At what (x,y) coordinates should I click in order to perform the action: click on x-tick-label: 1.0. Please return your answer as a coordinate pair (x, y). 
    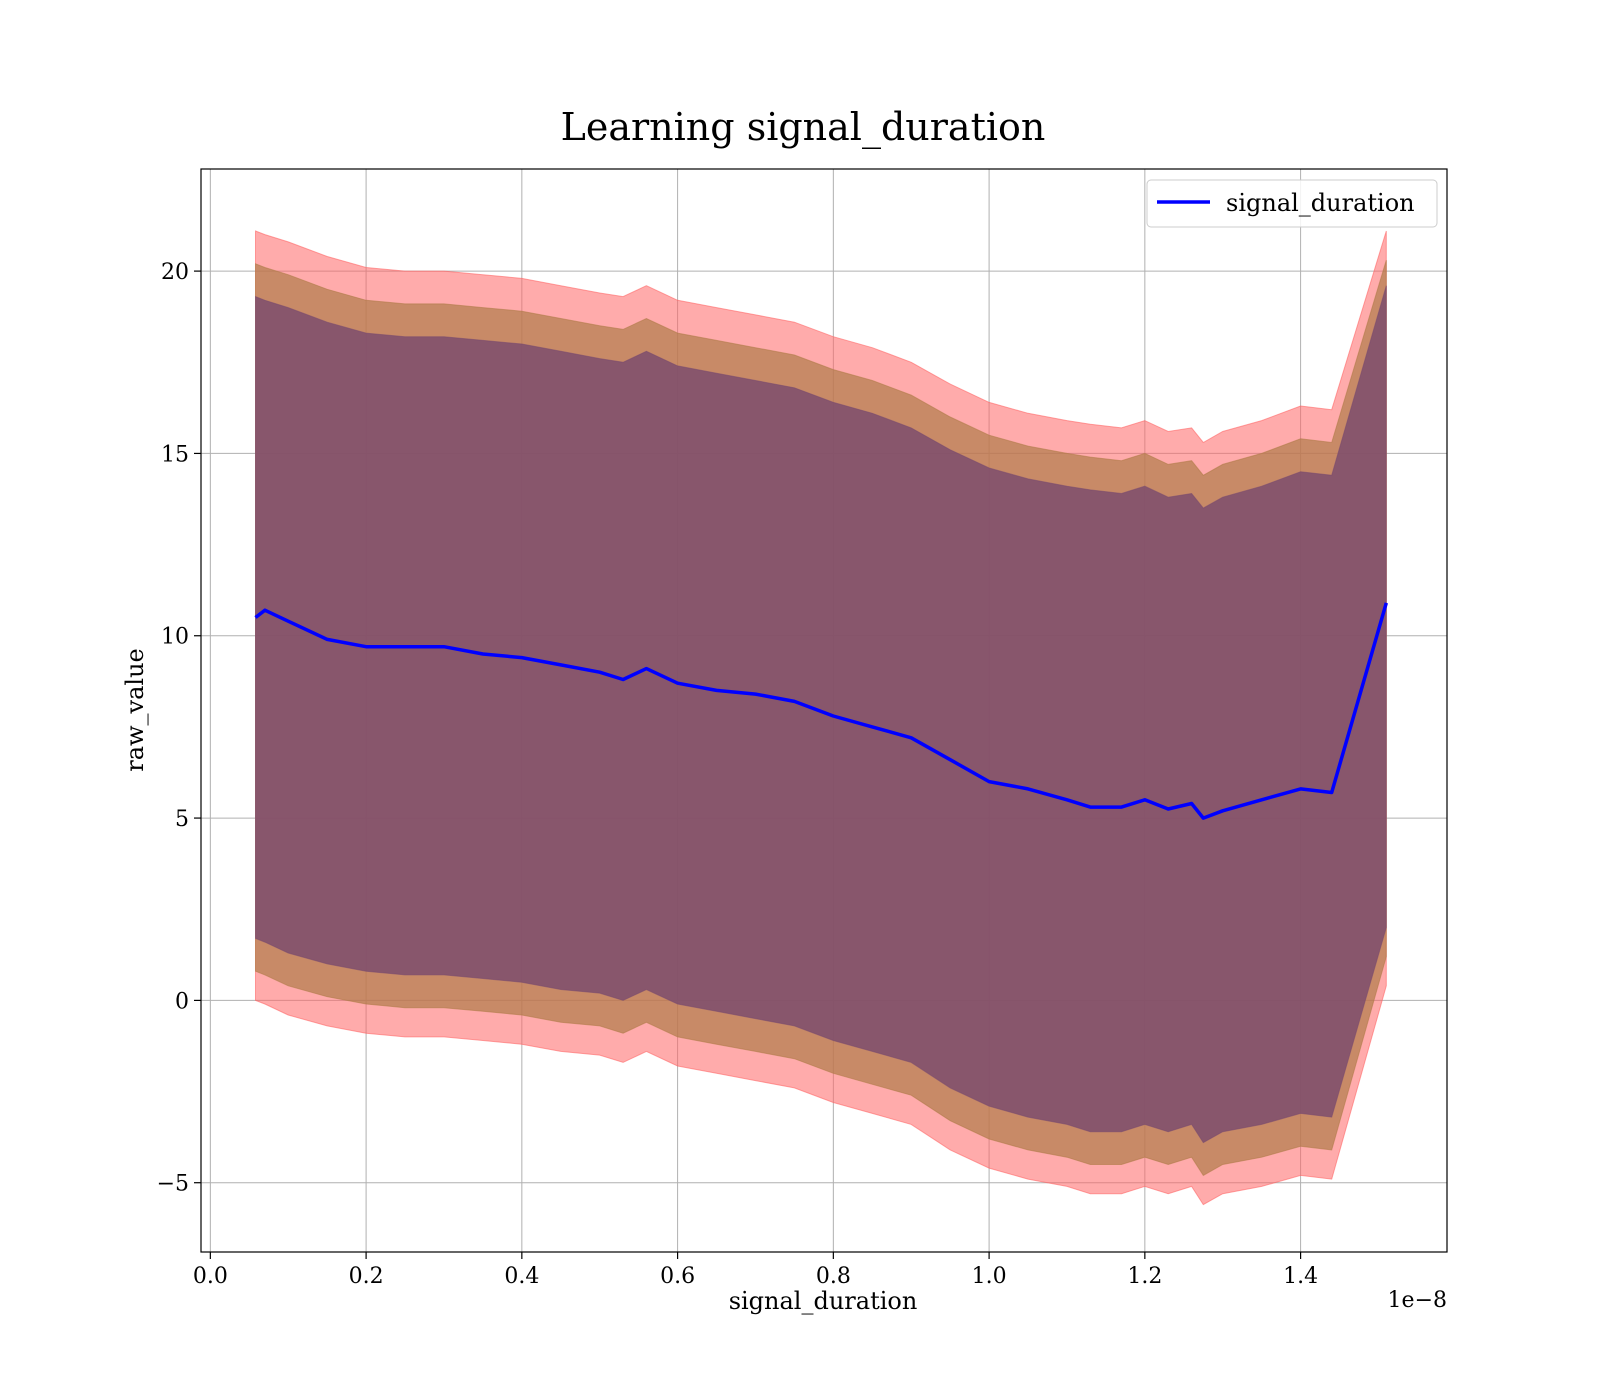
    Looking at the image, I should click on (989, 1276).